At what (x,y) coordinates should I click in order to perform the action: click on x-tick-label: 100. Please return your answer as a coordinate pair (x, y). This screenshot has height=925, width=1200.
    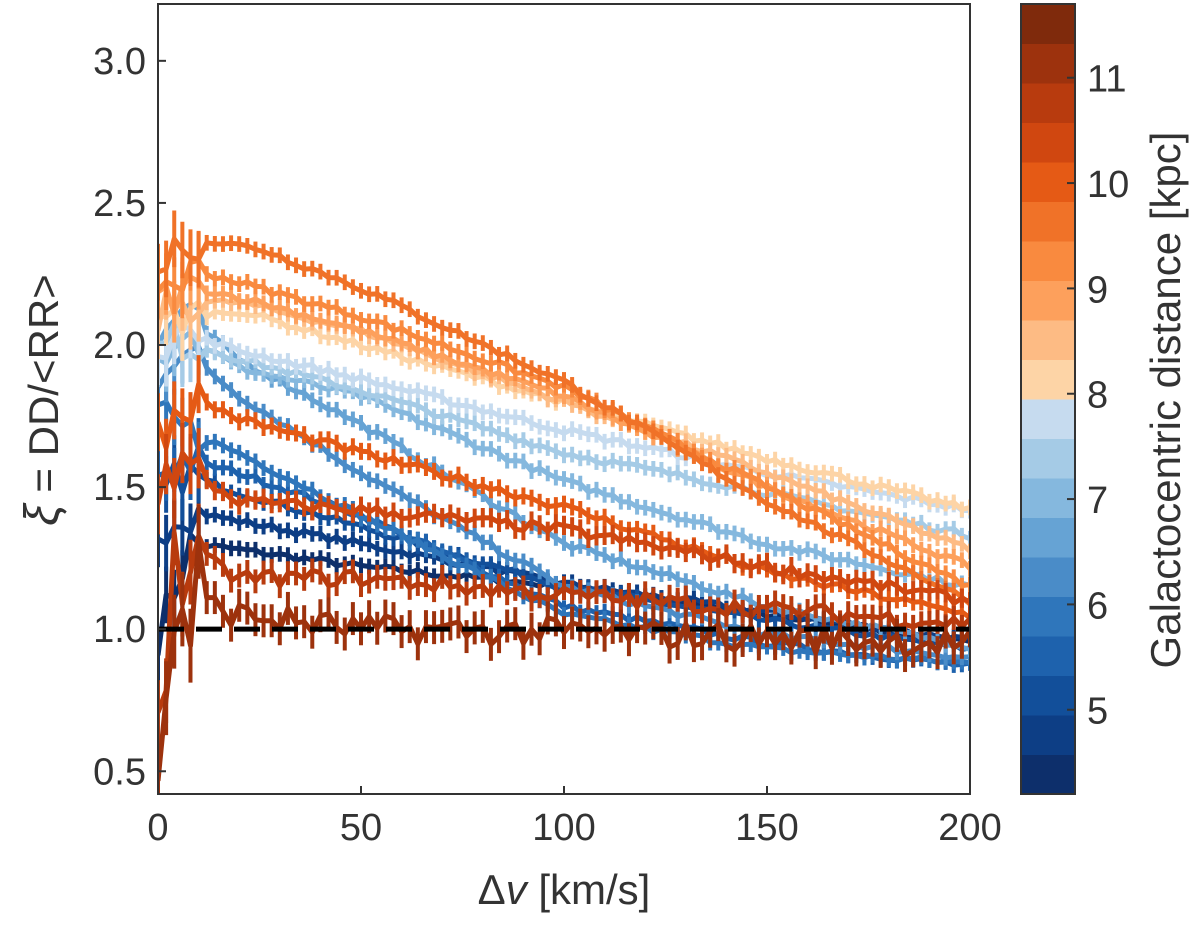
    Looking at the image, I should click on (563, 828).